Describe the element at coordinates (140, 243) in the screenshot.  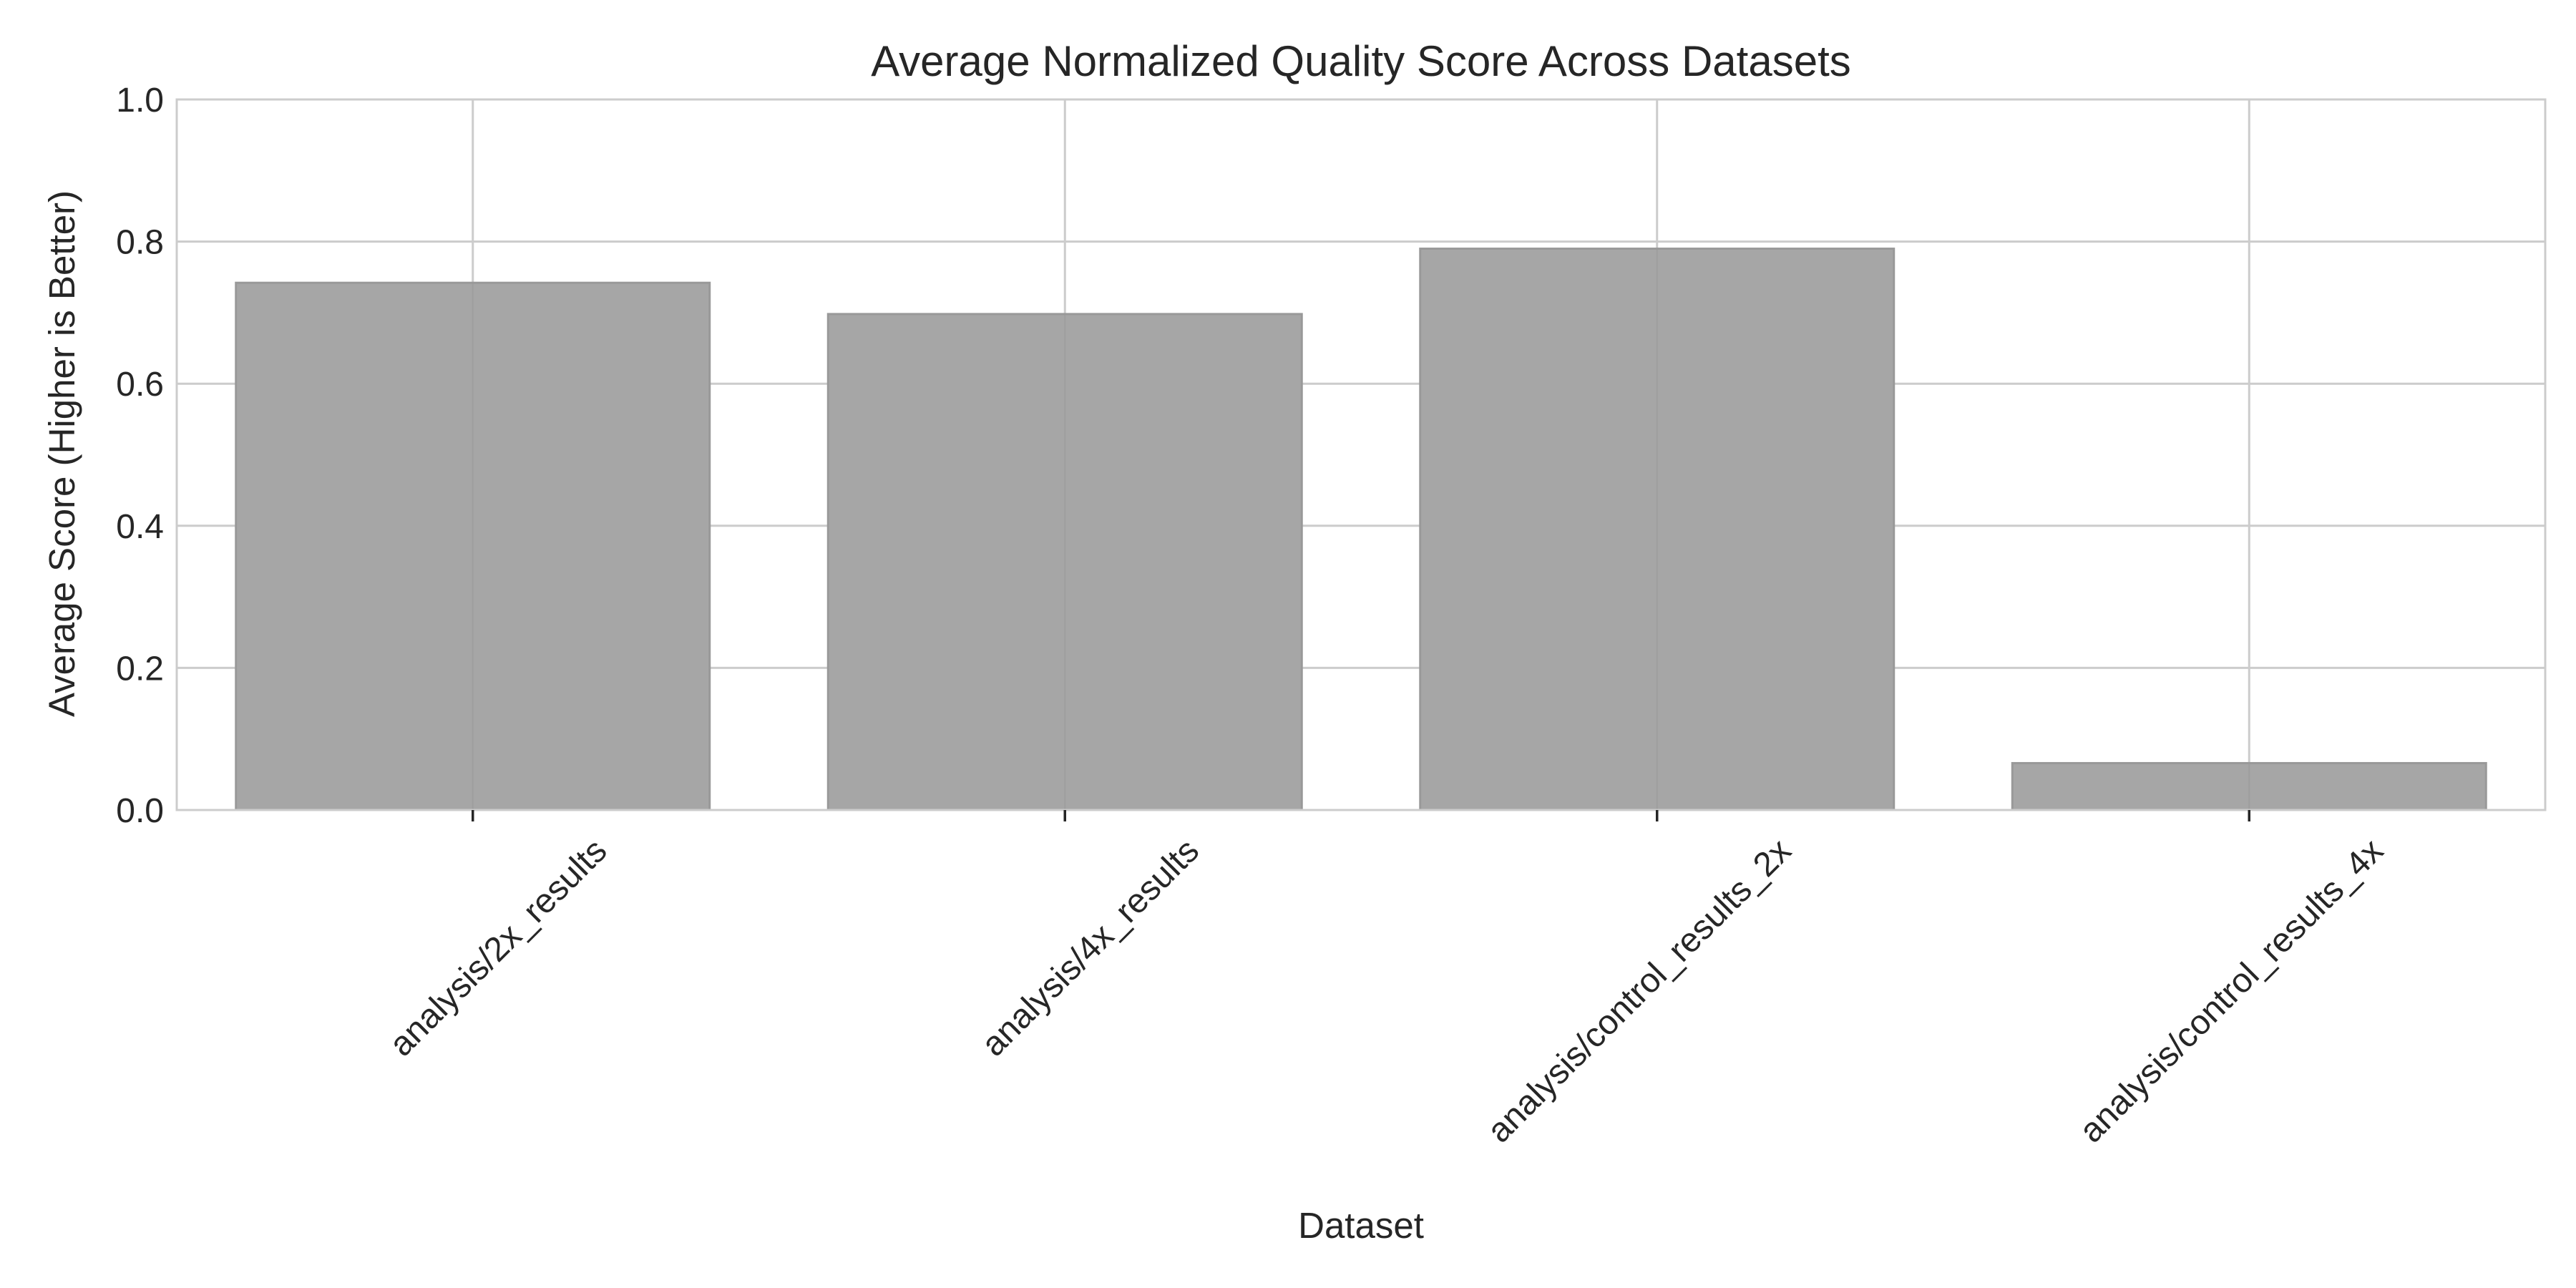
I see `y-tick-label: 0.8` at that location.